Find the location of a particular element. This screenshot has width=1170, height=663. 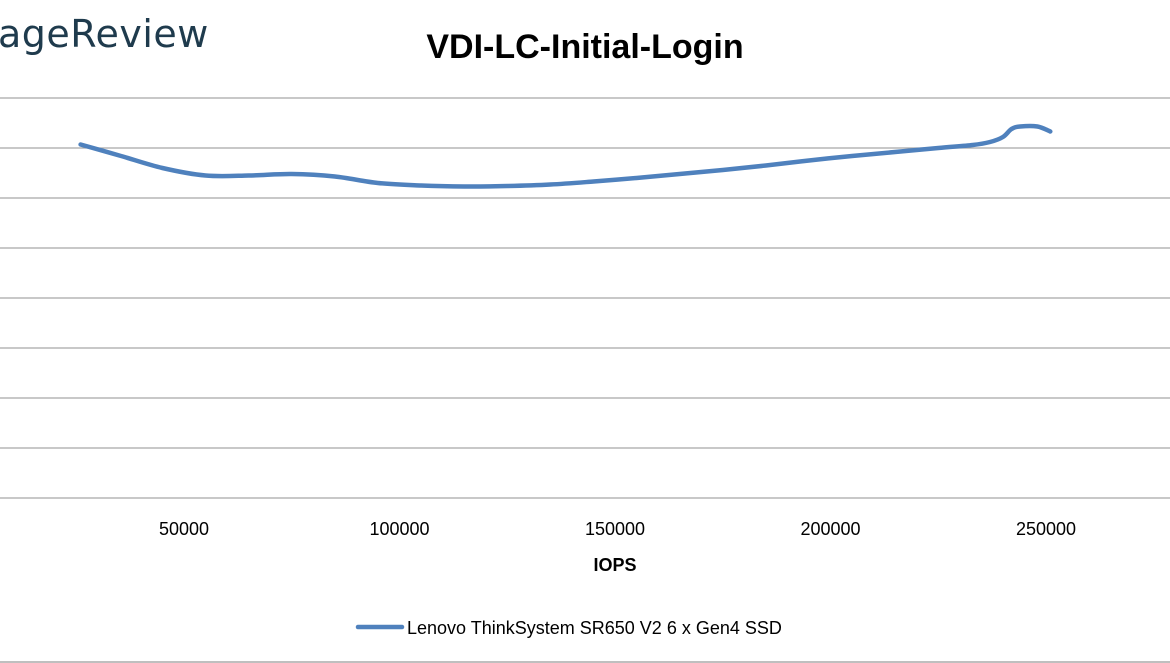

x-axis-tick-labels: 50000 100000 150000 200000 250000 is located at coordinates (617, 529).